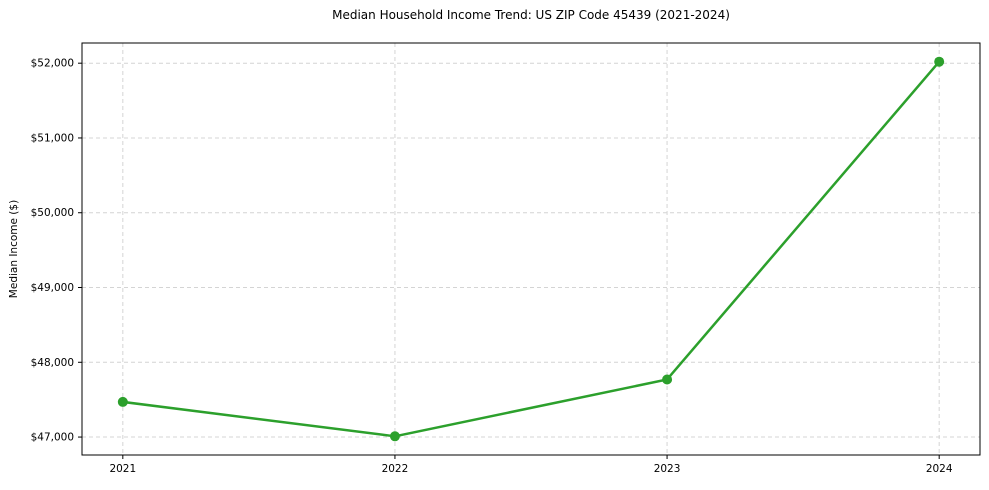 This screenshot has width=989, height=490. I want to click on y-tick-label: $52,000, so click(52, 64).